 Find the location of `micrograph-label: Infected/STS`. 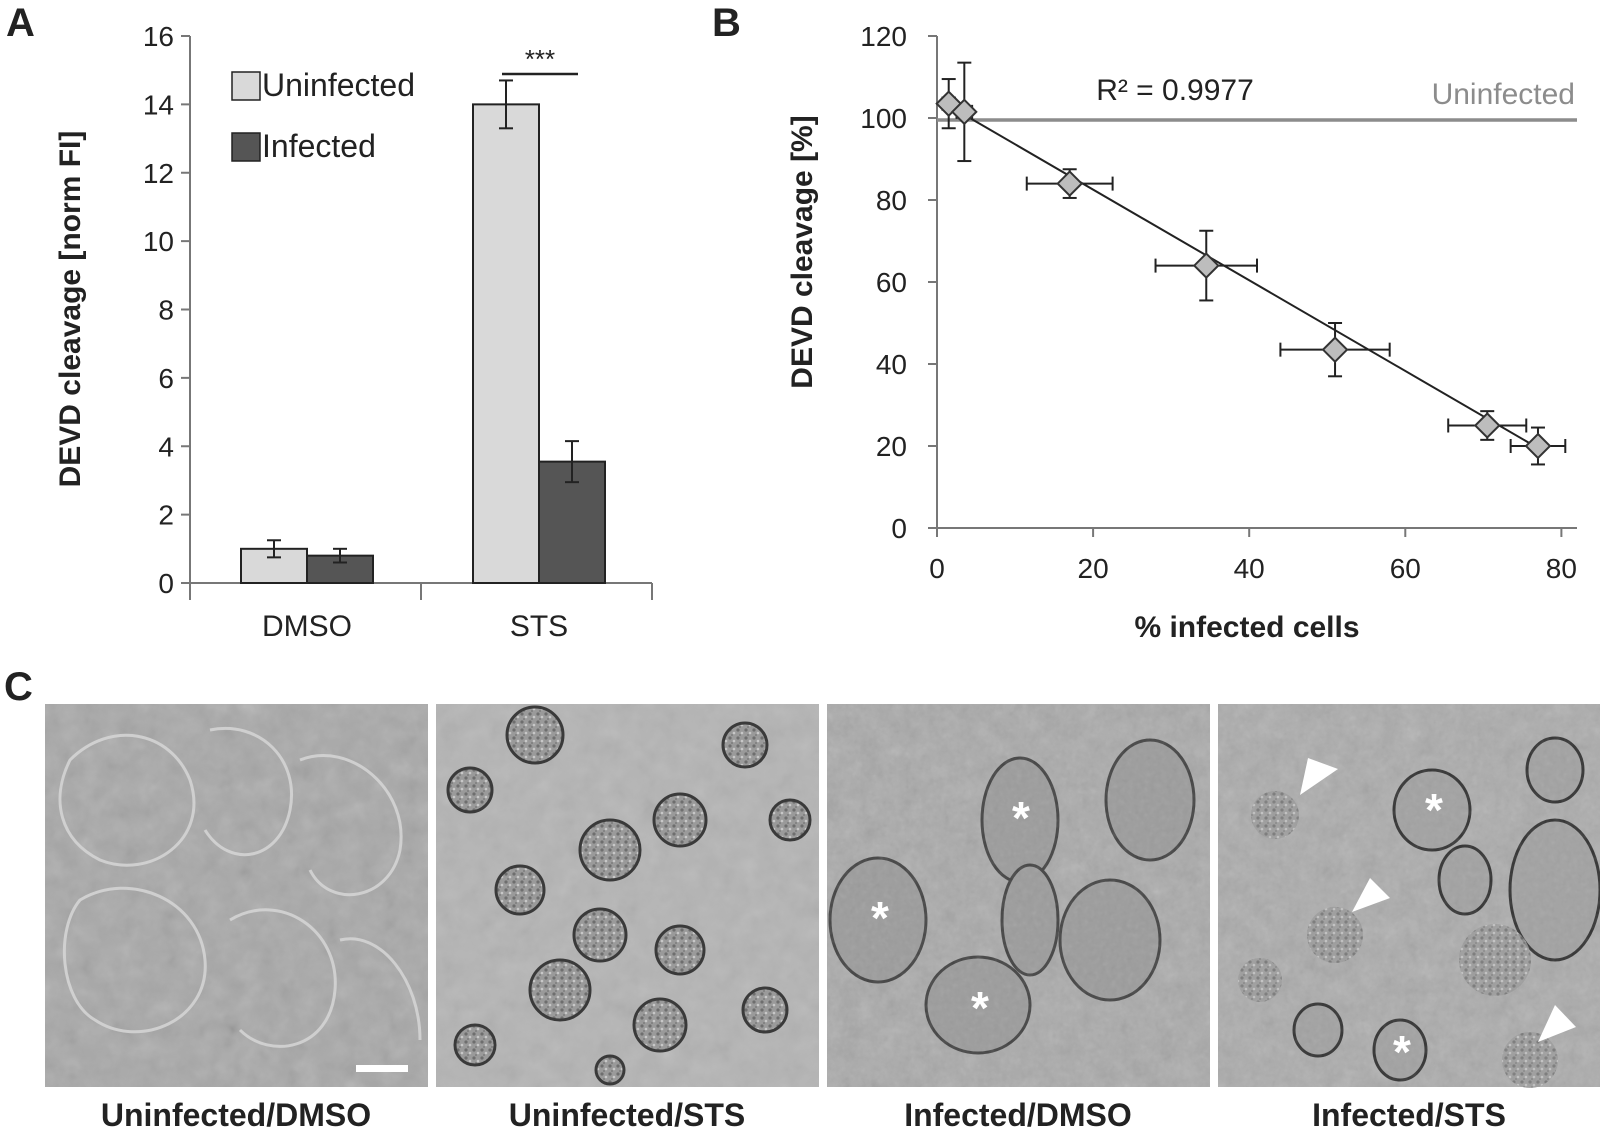

micrograph-label: Infected/STS is located at coordinates (1409, 1114).